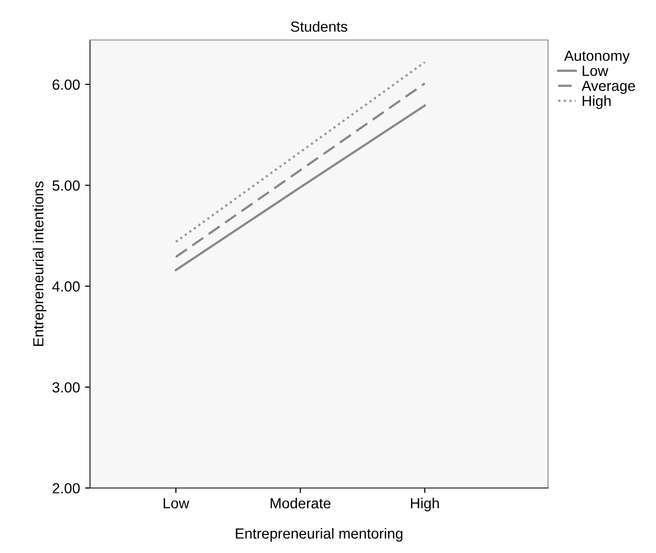 Image resolution: width=656 pixels, height=553 pixels. Describe the element at coordinates (319, 535) in the screenshot. I see `x-axis-title: Entrepreneurial mentoring` at that location.